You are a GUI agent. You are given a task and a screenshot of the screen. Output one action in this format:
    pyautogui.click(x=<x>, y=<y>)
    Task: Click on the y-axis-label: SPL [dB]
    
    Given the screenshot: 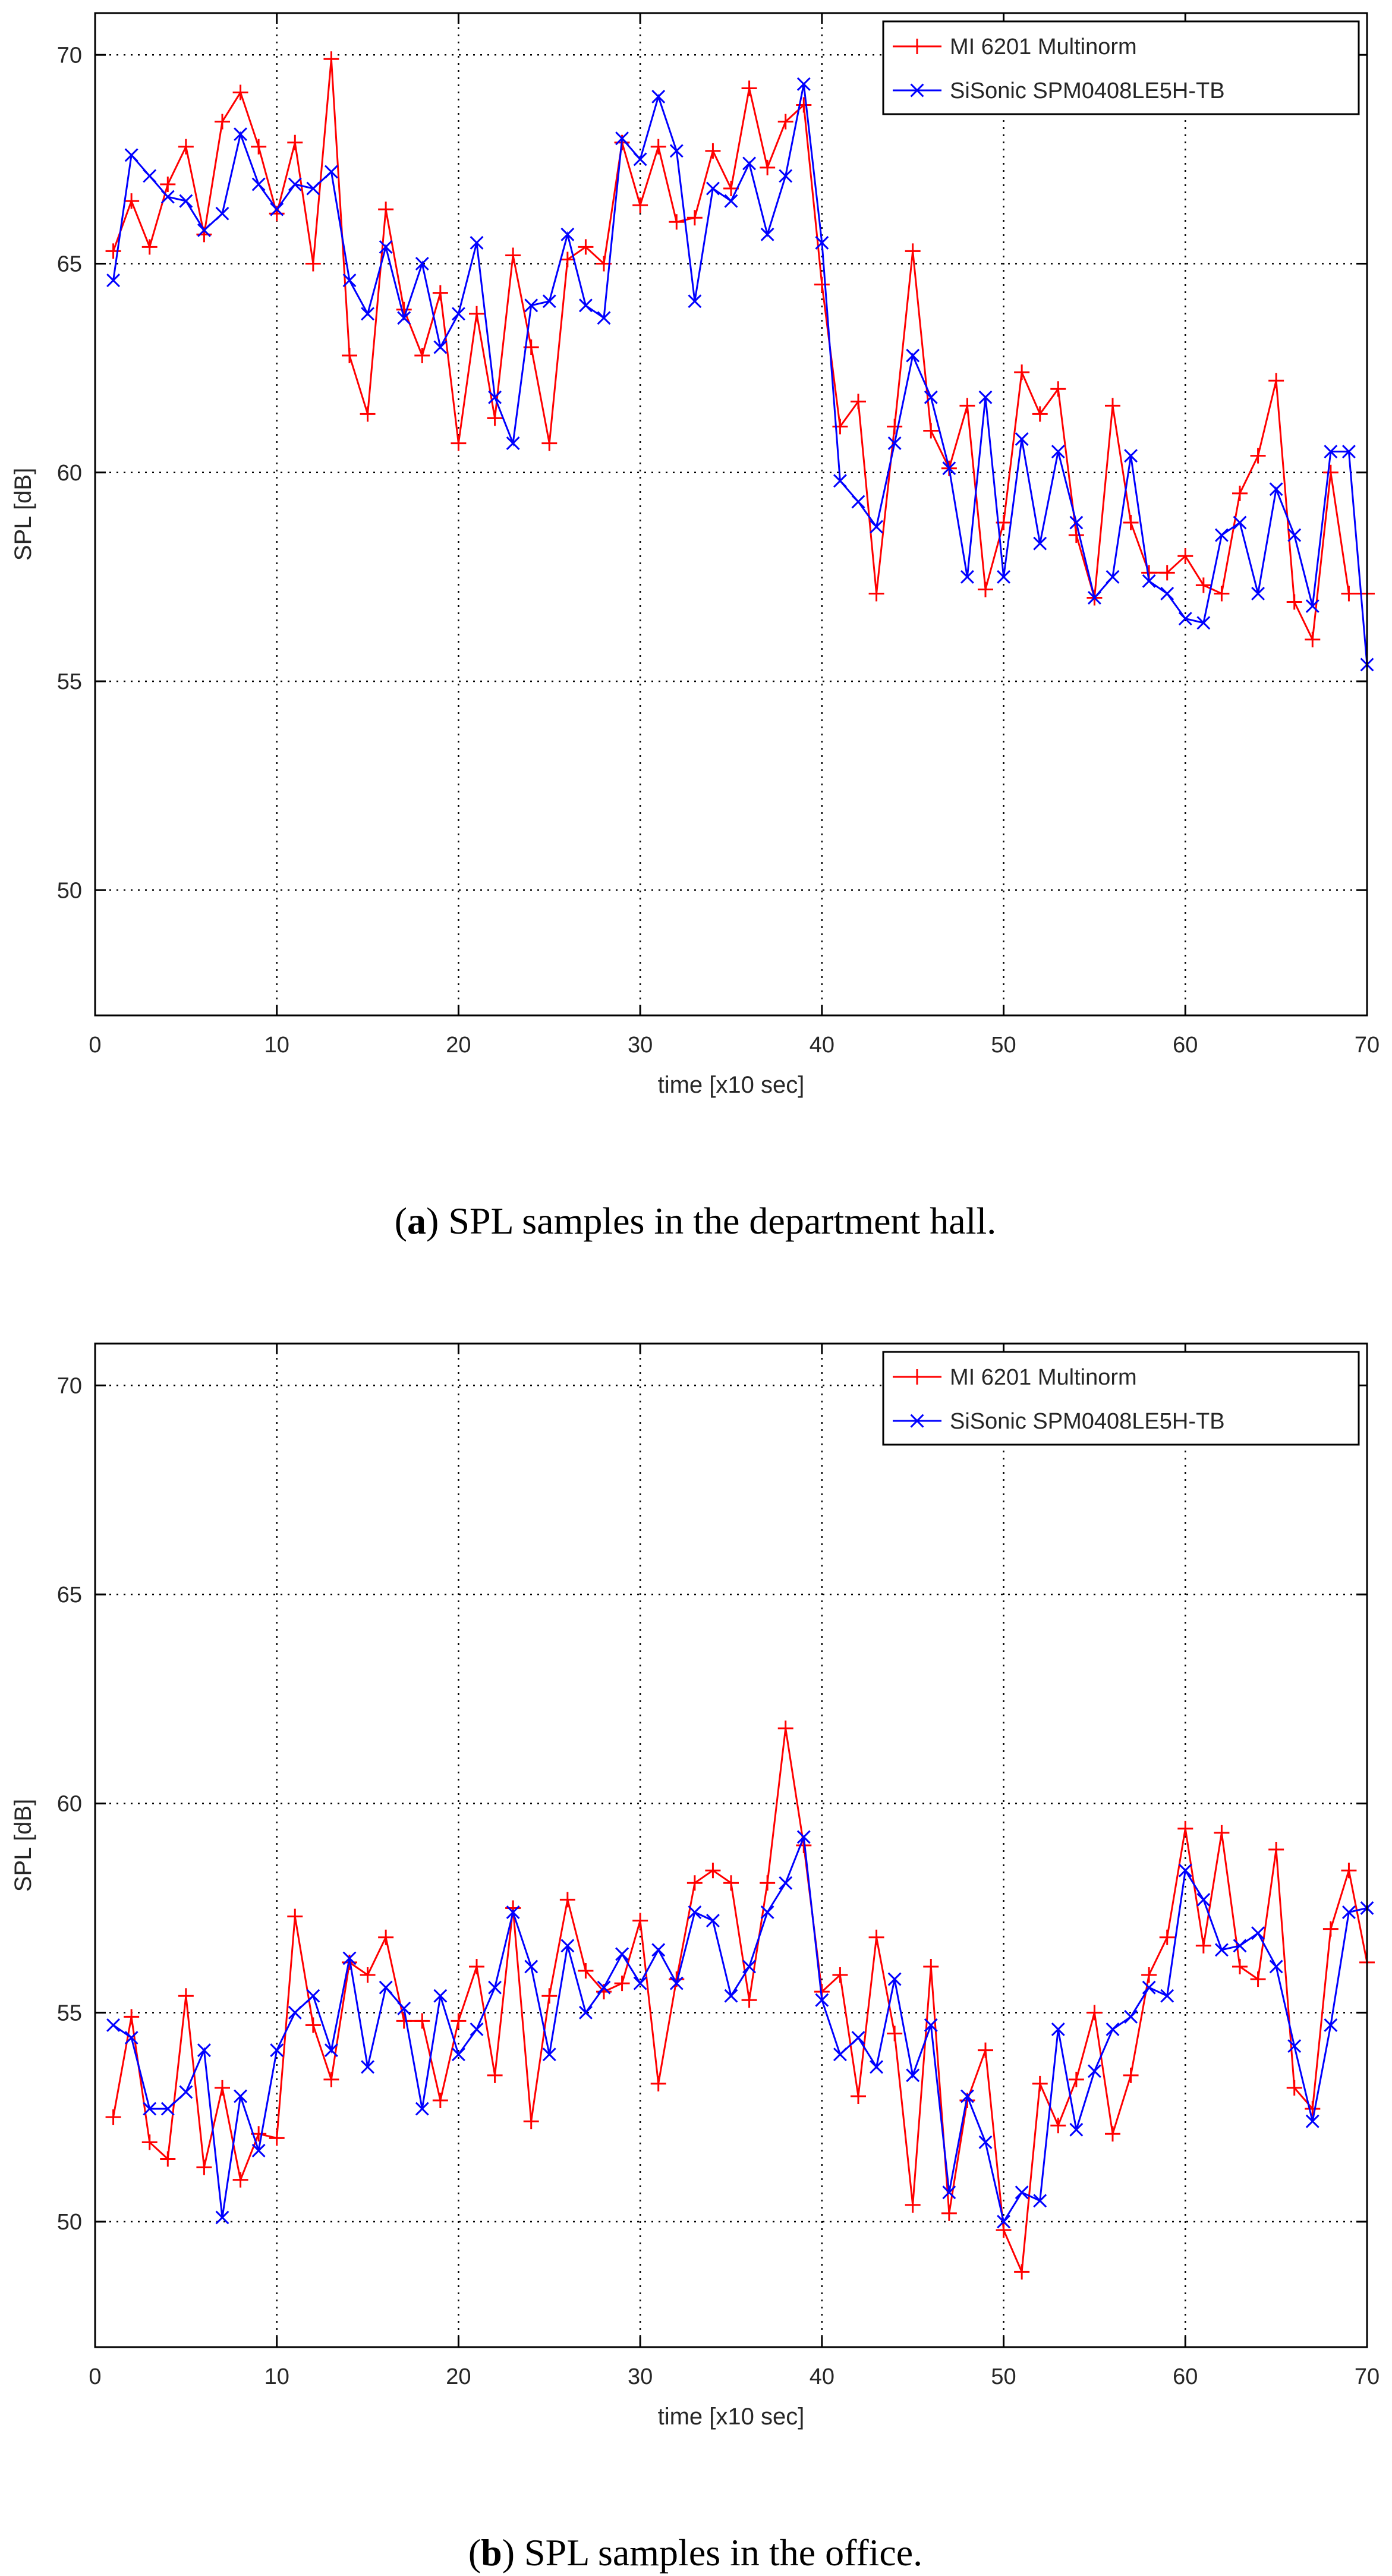 What is the action you would take?
    pyautogui.click(x=23, y=514)
    